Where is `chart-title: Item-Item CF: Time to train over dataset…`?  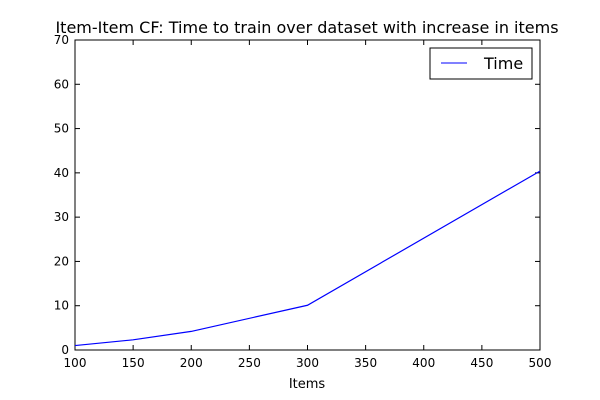 chart-title: Item-Item CF: Time to train over dataset… is located at coordinates (306, 27).